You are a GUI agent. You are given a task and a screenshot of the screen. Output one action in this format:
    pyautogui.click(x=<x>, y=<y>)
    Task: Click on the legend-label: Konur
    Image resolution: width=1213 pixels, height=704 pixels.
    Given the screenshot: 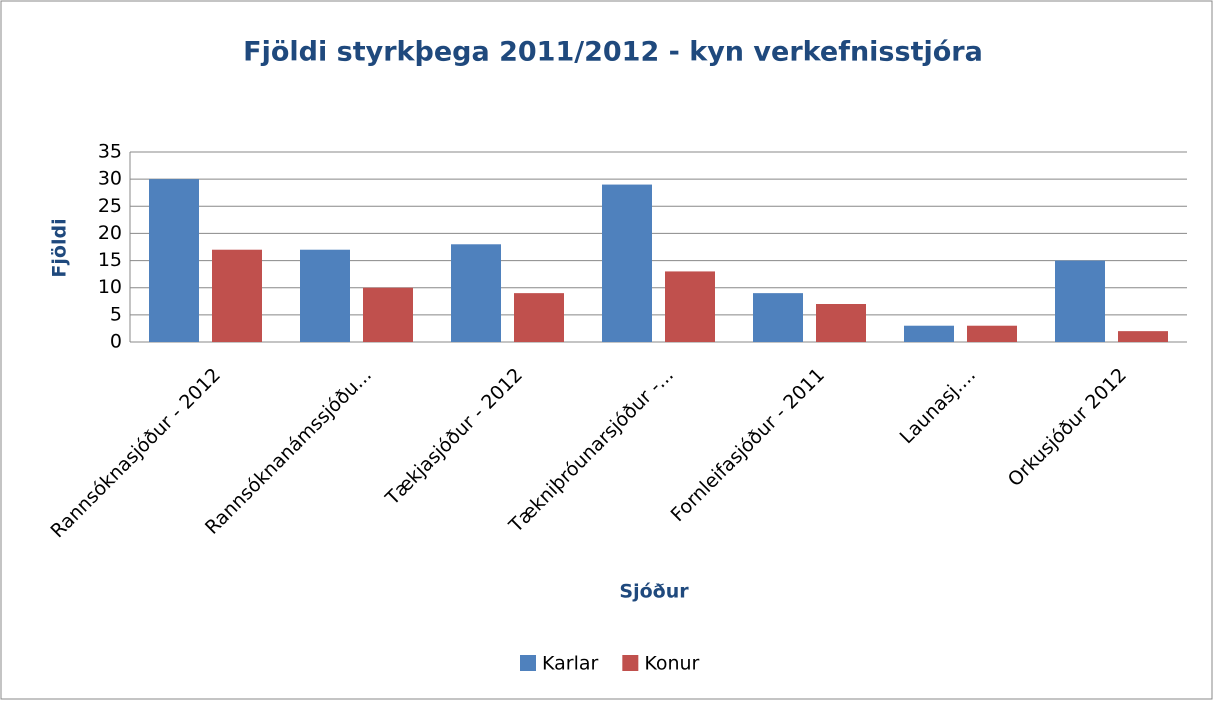 What is the action you would take?
    pyautogui.click(x=671, y=664)
    